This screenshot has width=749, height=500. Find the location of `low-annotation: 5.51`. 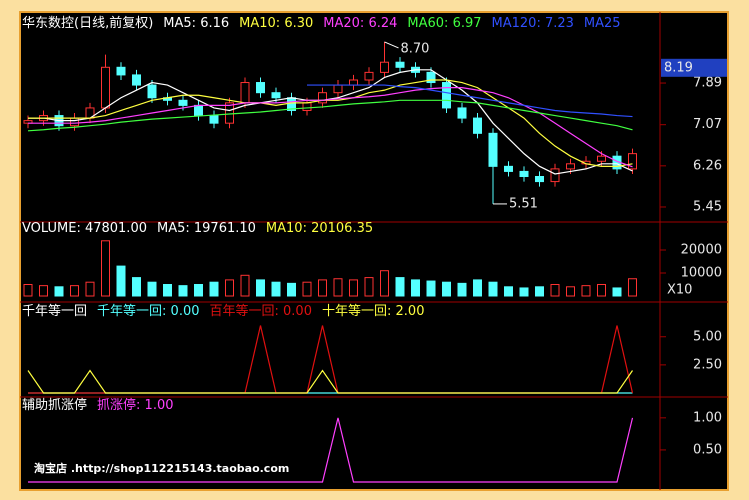

low-annotation: 5.51 is located at coordinates (523, 203).